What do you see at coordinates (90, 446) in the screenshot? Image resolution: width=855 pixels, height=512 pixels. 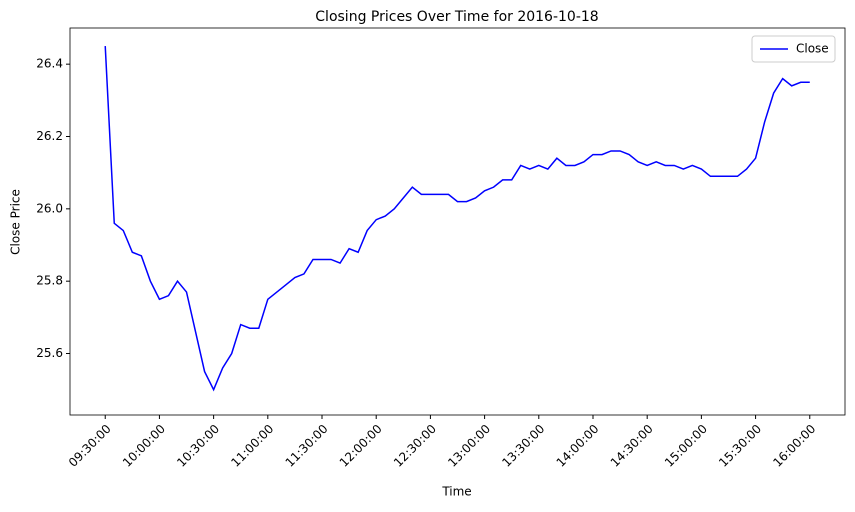 I see `x-tick-label: 09:30:00` at bounding box center [90, 446].